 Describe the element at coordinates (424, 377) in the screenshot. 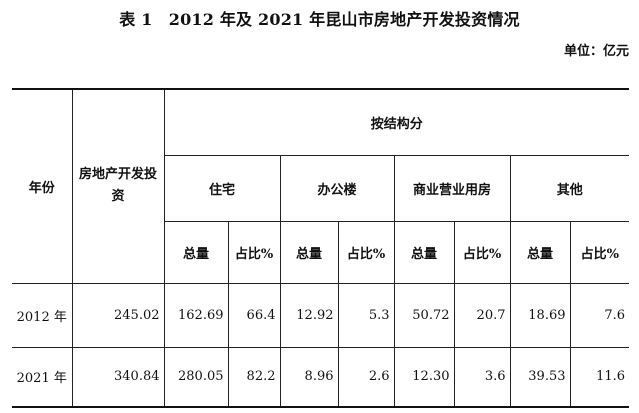

I see `value-cell: 12.30` at that location.